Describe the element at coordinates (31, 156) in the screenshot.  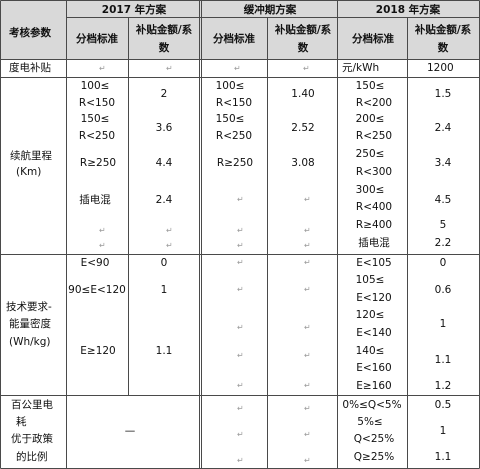
I see `row-range-label-l1: 续航里程` at that location.